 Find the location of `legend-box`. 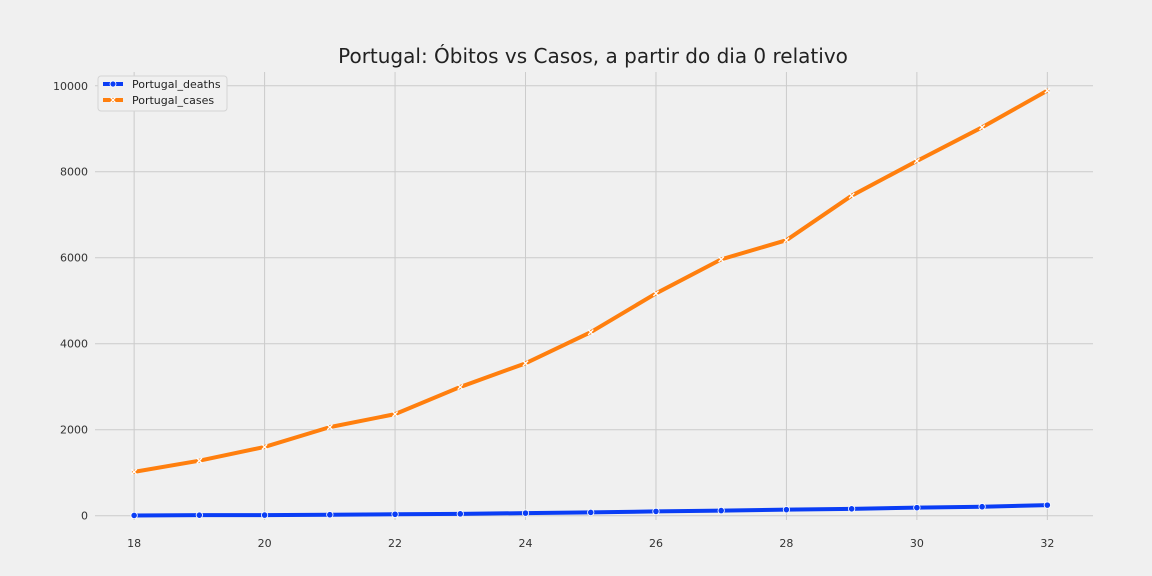

legend-box is located at coordinates (162, 93).